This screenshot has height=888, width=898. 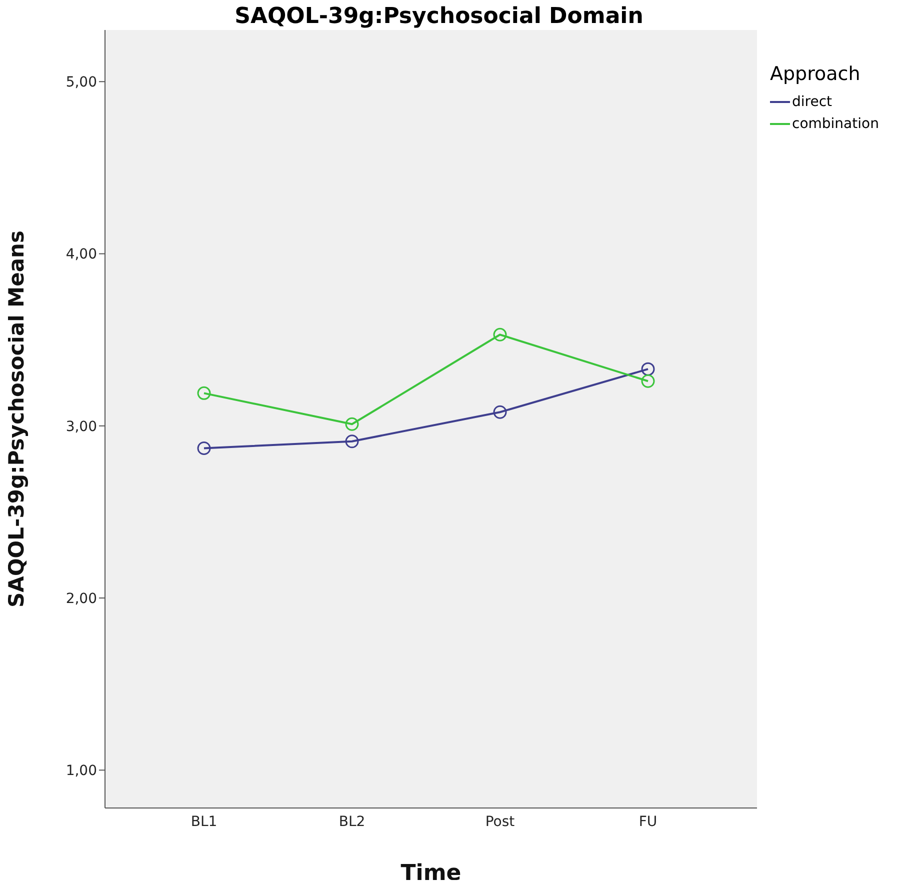 What do you see at coordinates (81, 771) in the screenshot?
I see `y-tick-label: 1,00` at bounding box center [81, 771].